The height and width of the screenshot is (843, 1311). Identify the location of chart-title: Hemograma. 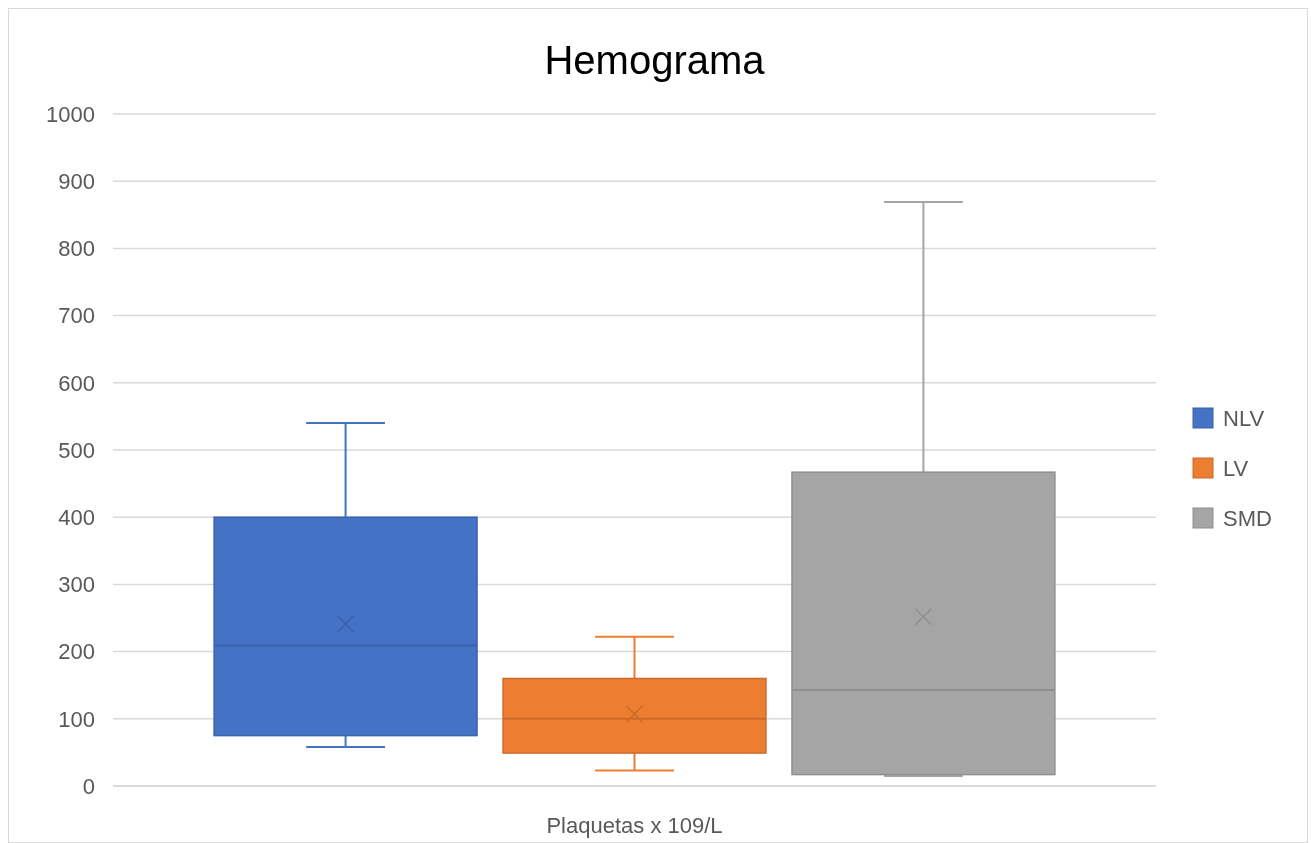
(655, 60).